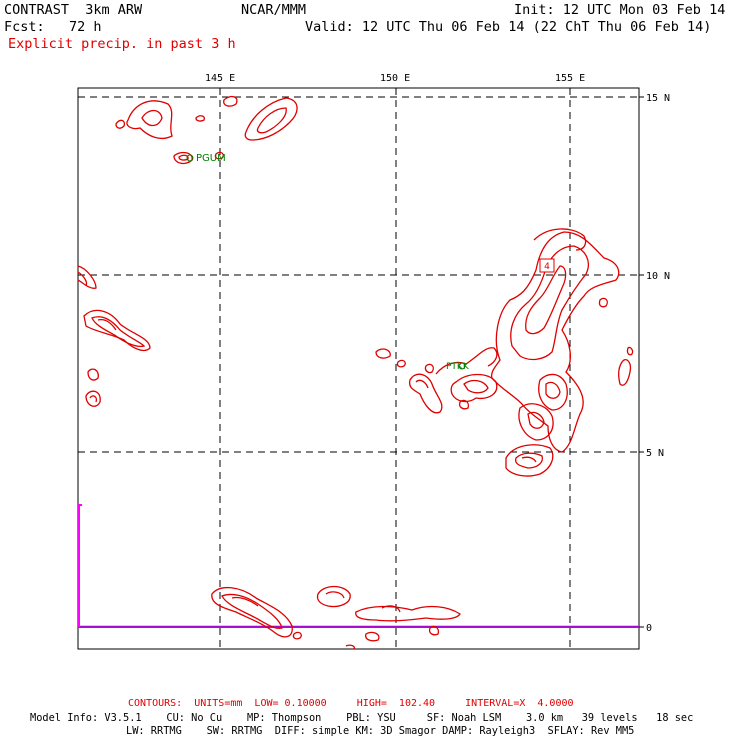 This screenshot has width=740, height=740. Describe the element at coordinates (220, 78) in the screenshot. I see `lon-label-145: 145 E` at that location.